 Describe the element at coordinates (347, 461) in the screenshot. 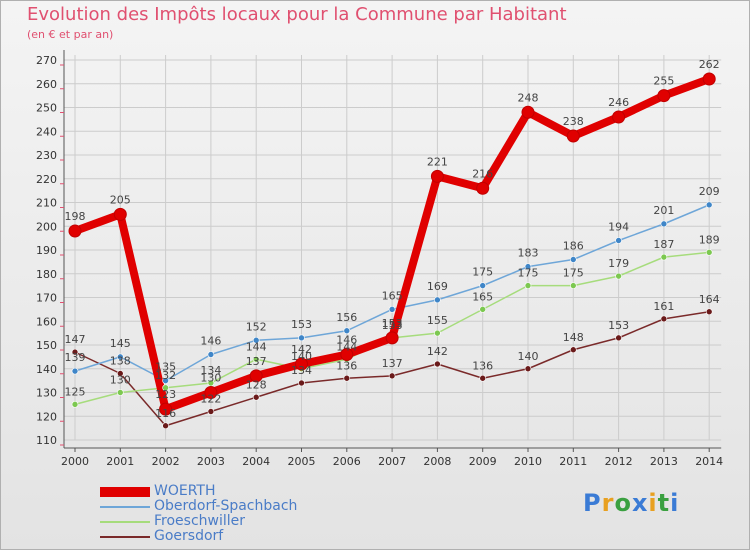

I see `x-tick-label: 2006` at that location.